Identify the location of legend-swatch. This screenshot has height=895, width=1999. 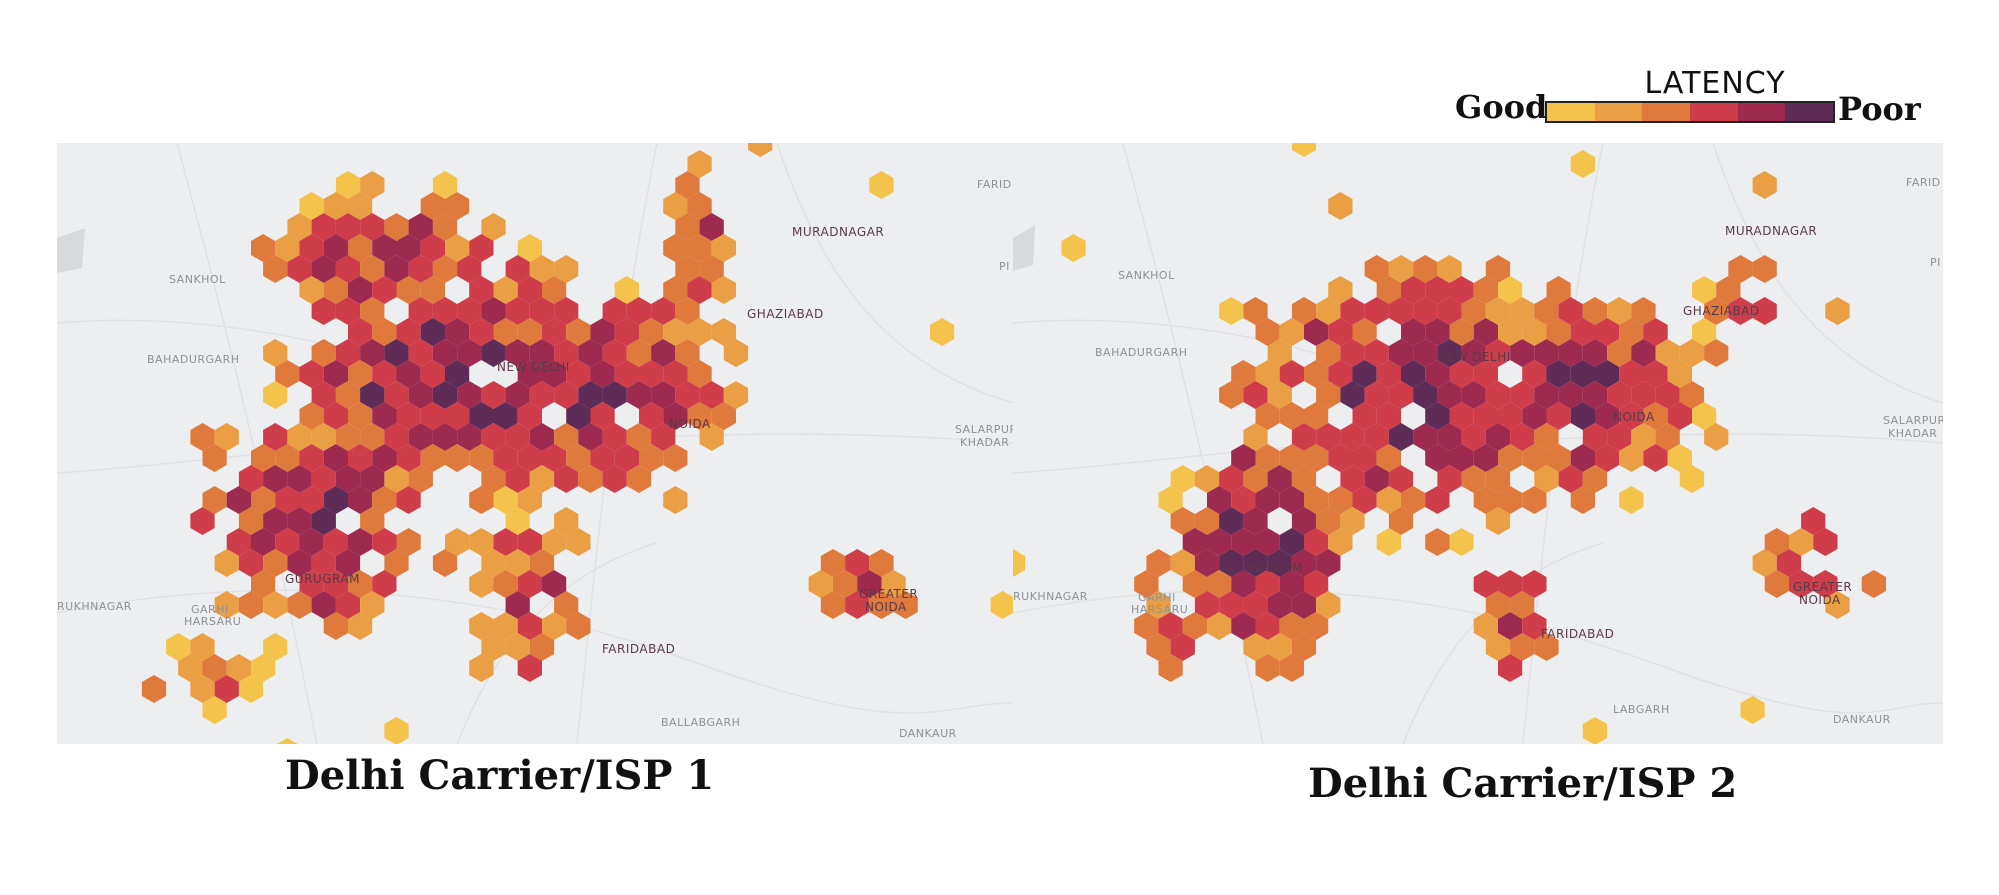
(1714, 112).